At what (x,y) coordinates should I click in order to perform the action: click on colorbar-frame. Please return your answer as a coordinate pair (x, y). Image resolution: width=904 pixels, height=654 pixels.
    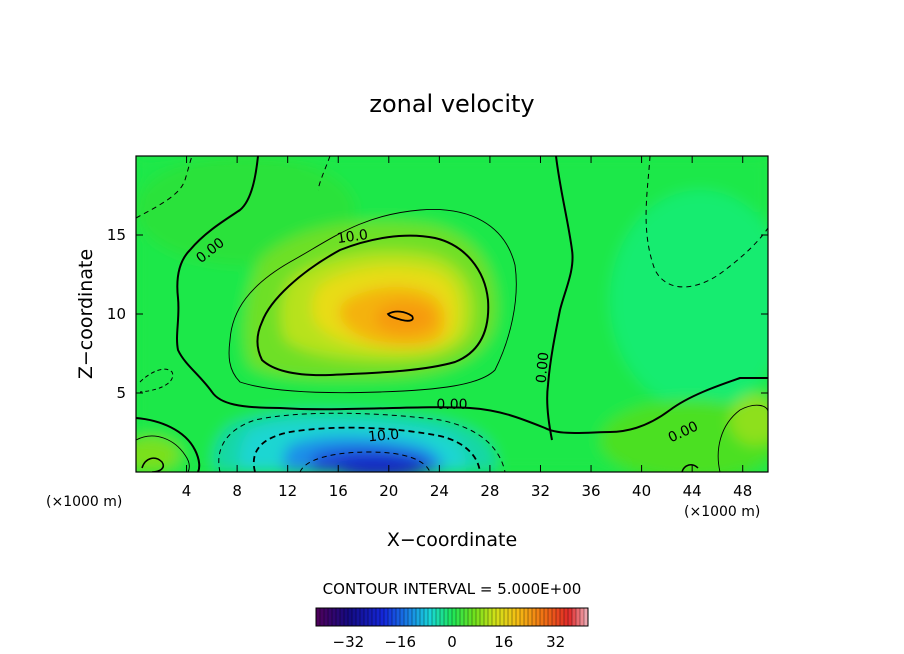
    Looking at the image, I should click on (452, 617).